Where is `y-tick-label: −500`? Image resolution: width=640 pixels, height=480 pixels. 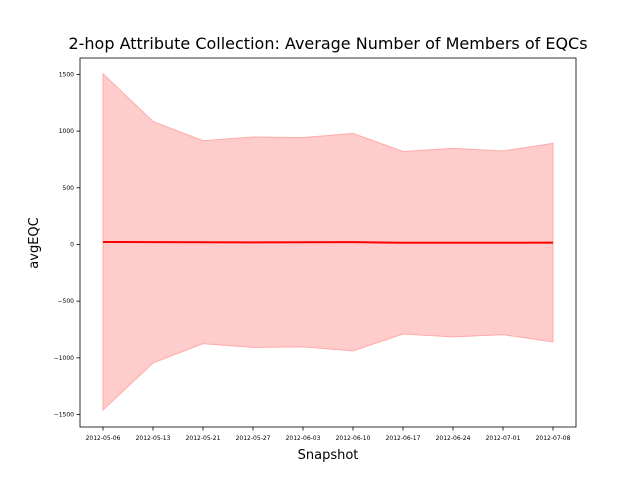
y-tick-label: −500 is located at coordinates (66, 301).